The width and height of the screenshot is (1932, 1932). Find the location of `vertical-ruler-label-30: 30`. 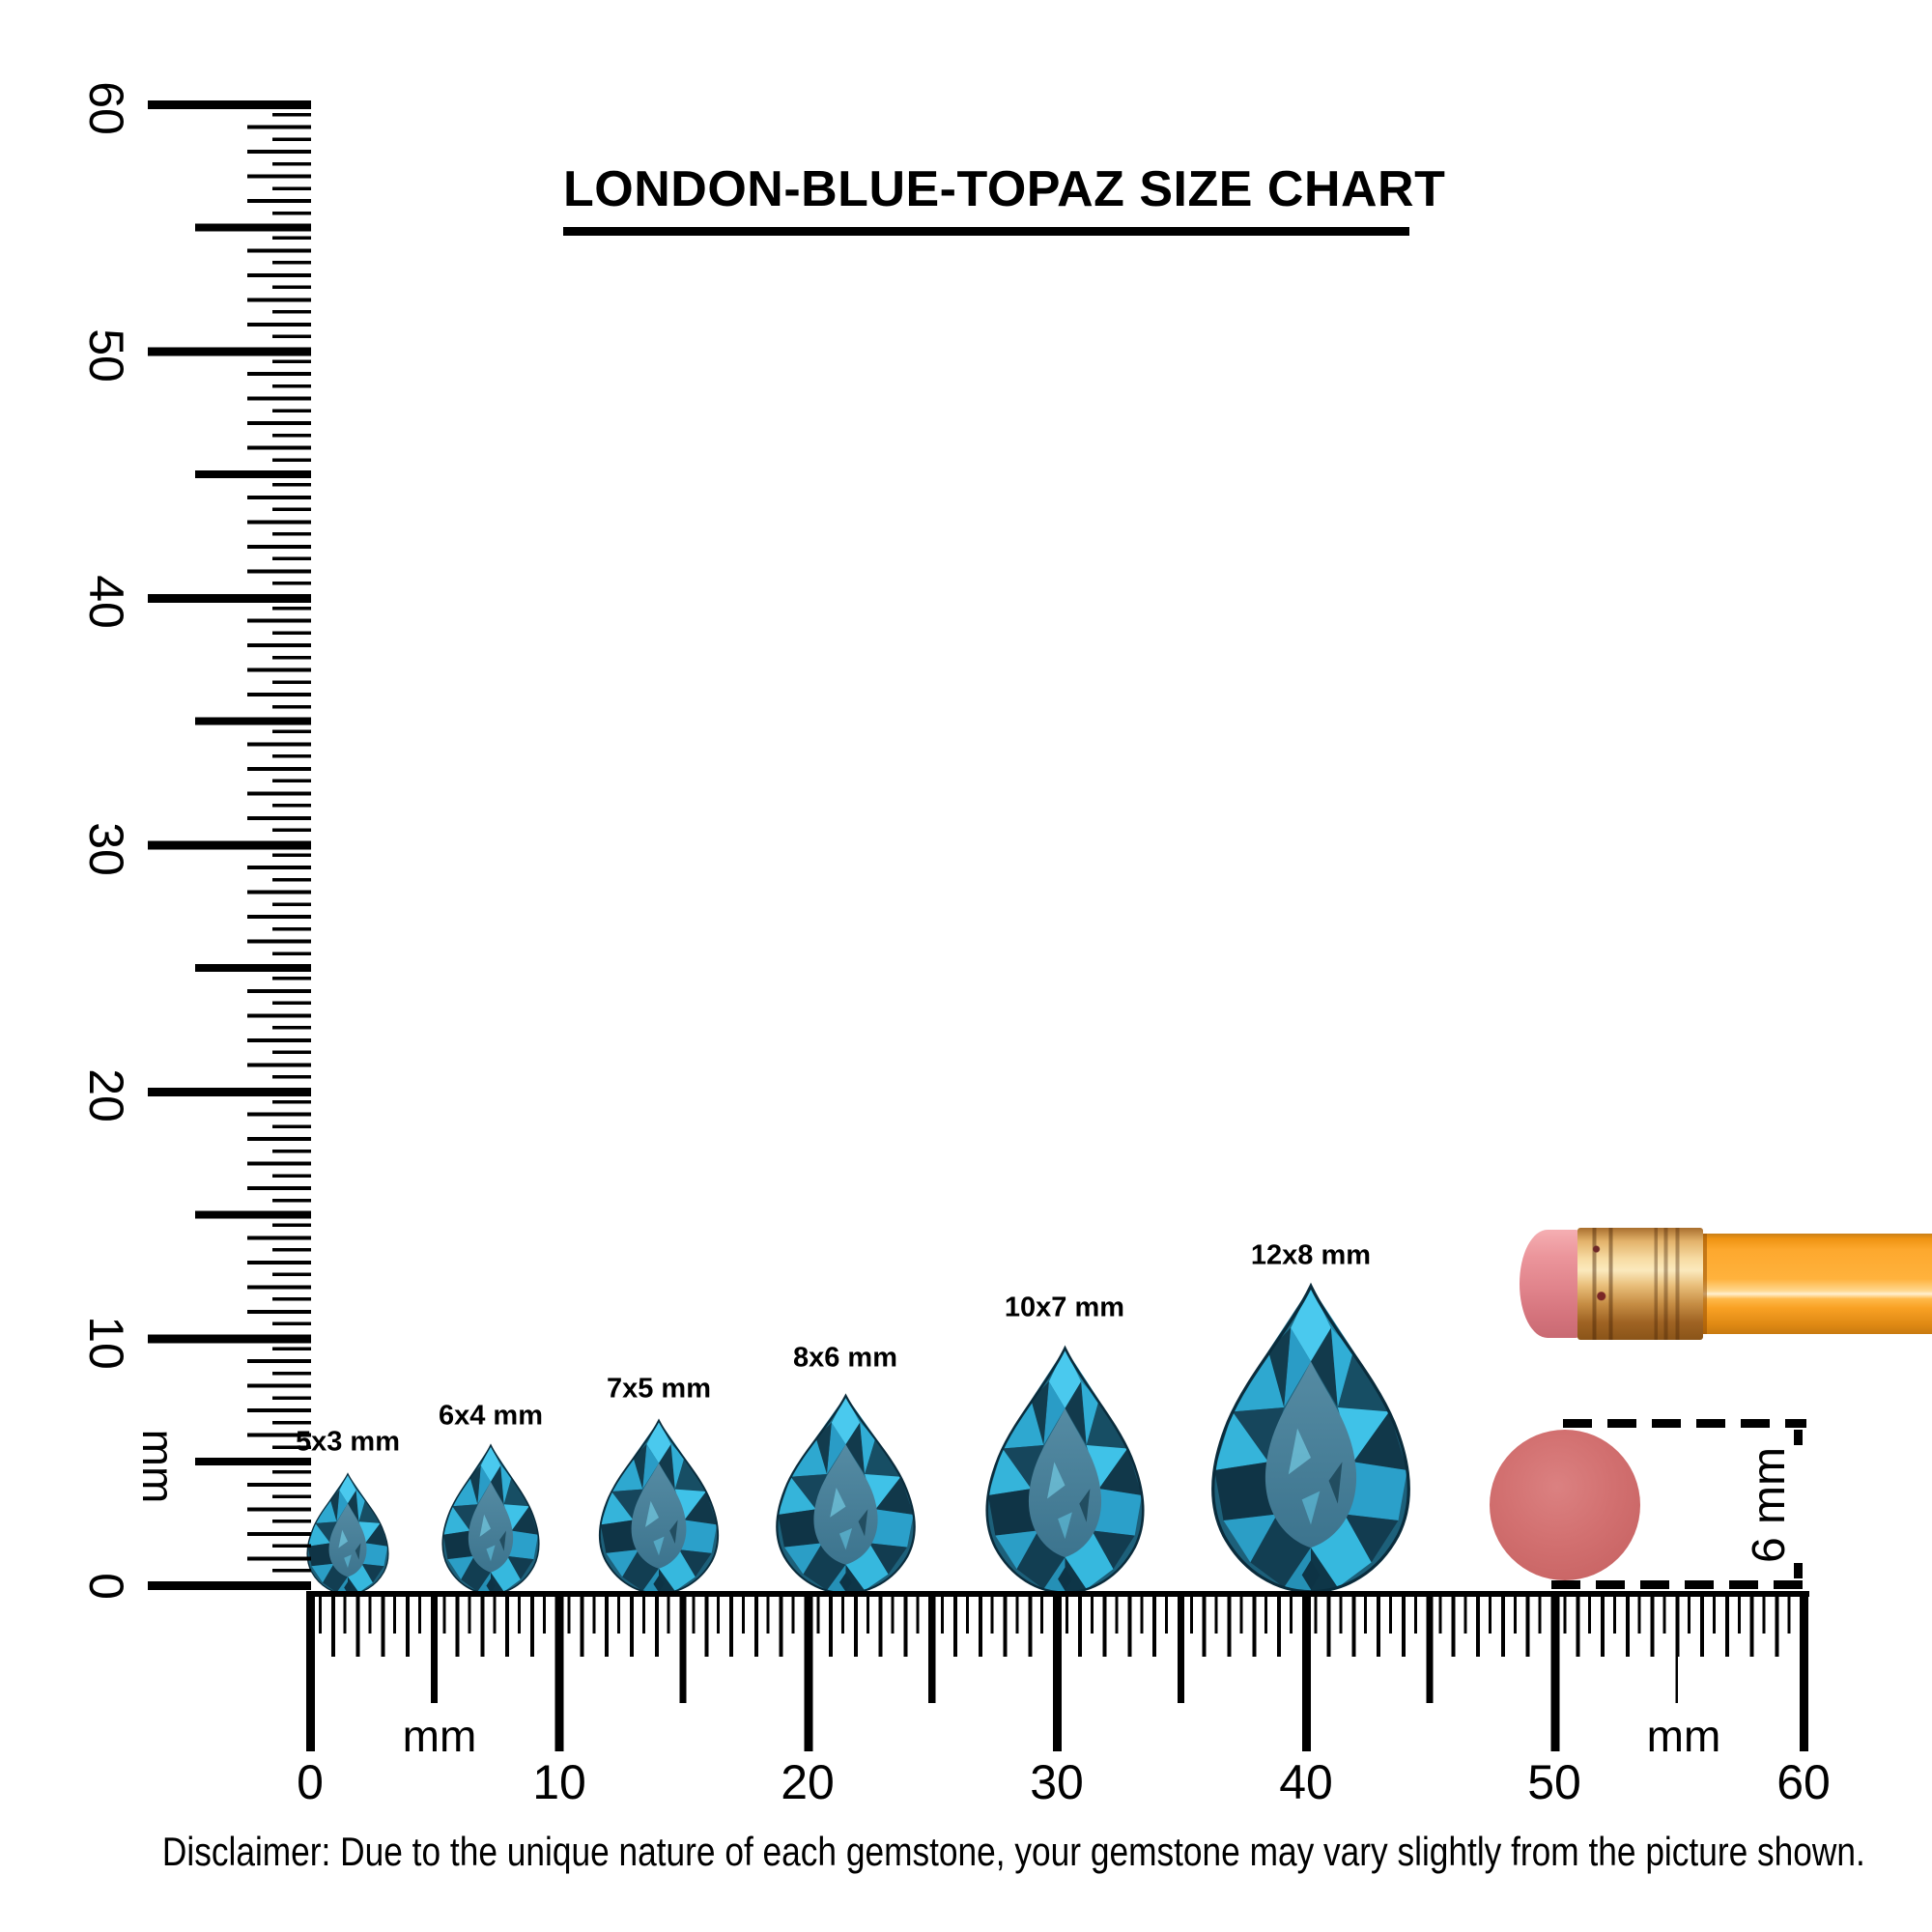

vertical-ruler-label-30: 30 is located at coordinates (106, 849).